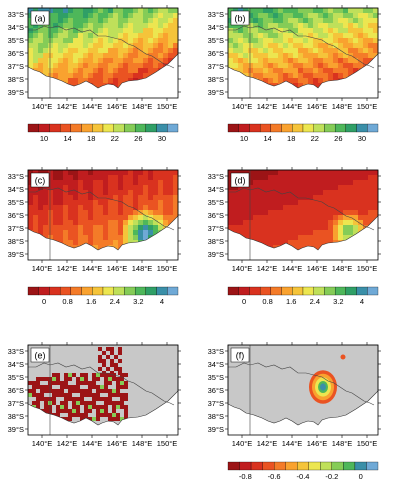 The height and width of the screenshot is (485, 407). What do you see at coordinates (44, 301) in the screenshot?
I see `colorbar-tick-label: 0` at bounding box center [44, 301].